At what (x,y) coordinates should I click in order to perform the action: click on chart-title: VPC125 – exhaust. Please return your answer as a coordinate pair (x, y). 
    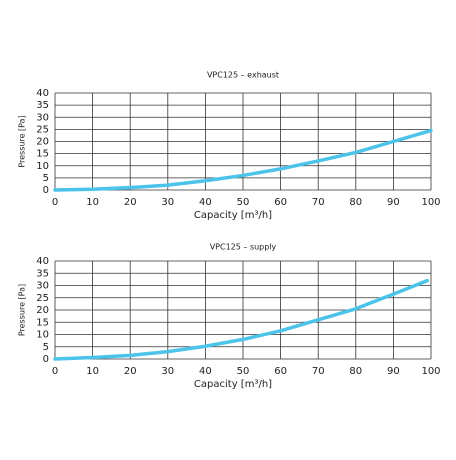
    Looking at the image, I should click on (243, 75).